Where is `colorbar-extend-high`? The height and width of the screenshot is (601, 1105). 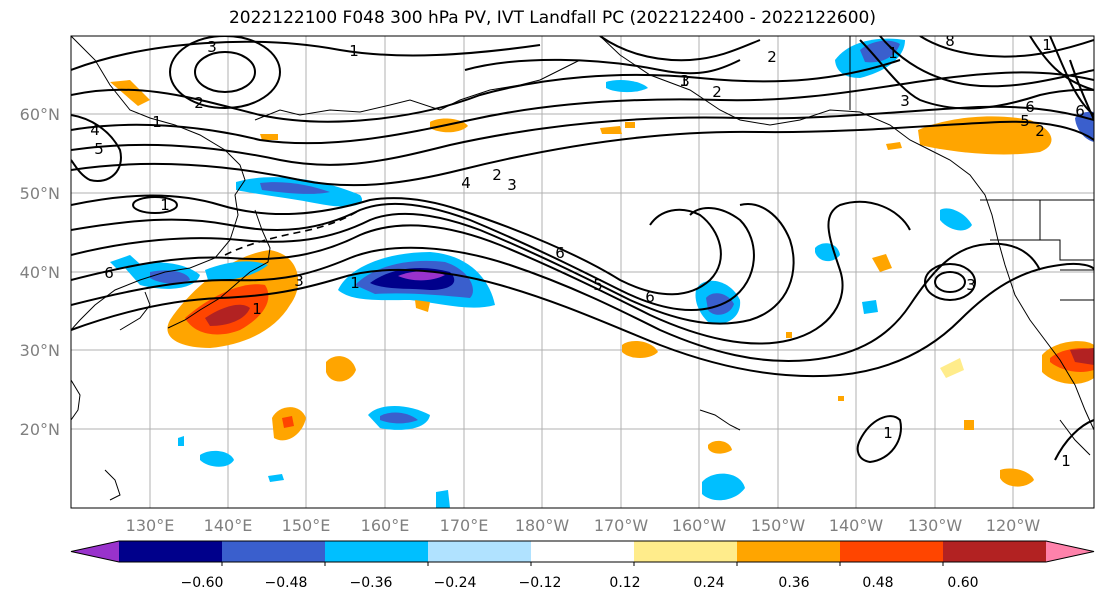
colorbar-extend-high is located at coordinates (1070, 551).